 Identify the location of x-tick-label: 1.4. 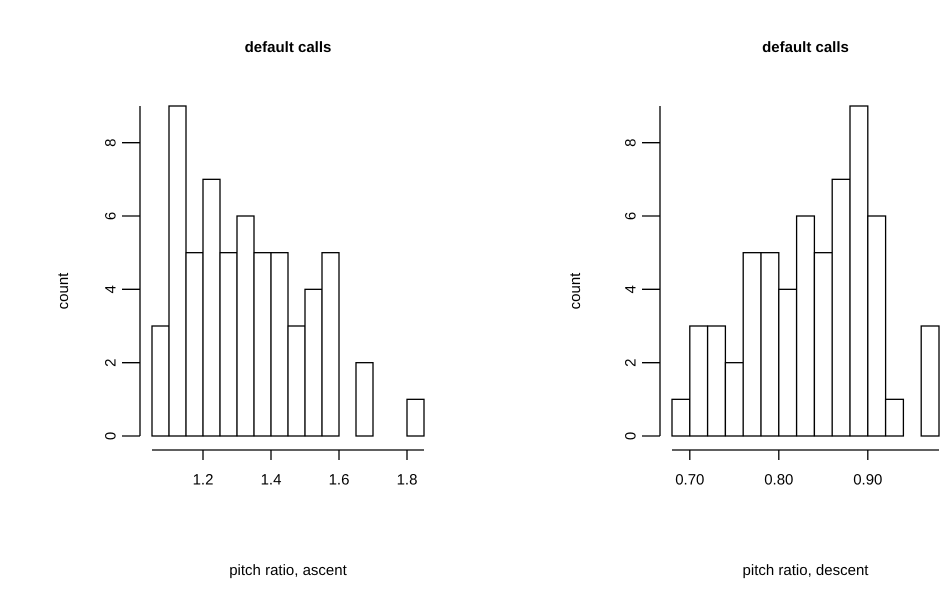
(271, 480).